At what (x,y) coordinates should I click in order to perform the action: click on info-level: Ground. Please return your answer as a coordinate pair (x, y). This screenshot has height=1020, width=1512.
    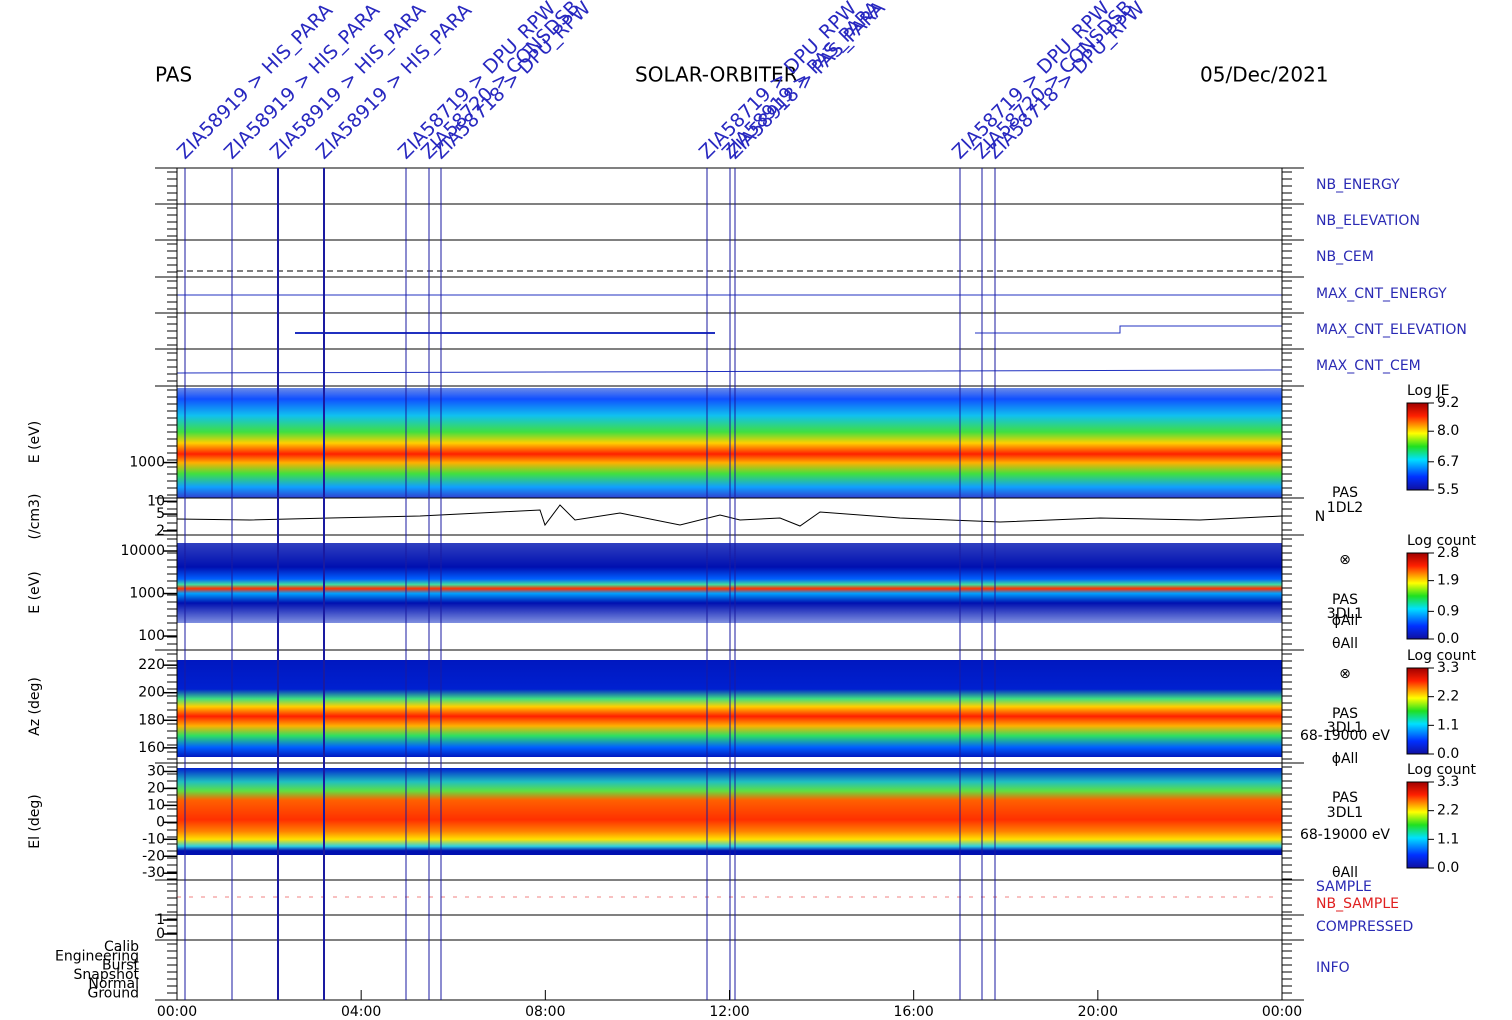
    Looking at the image, I should click on (114, 994).